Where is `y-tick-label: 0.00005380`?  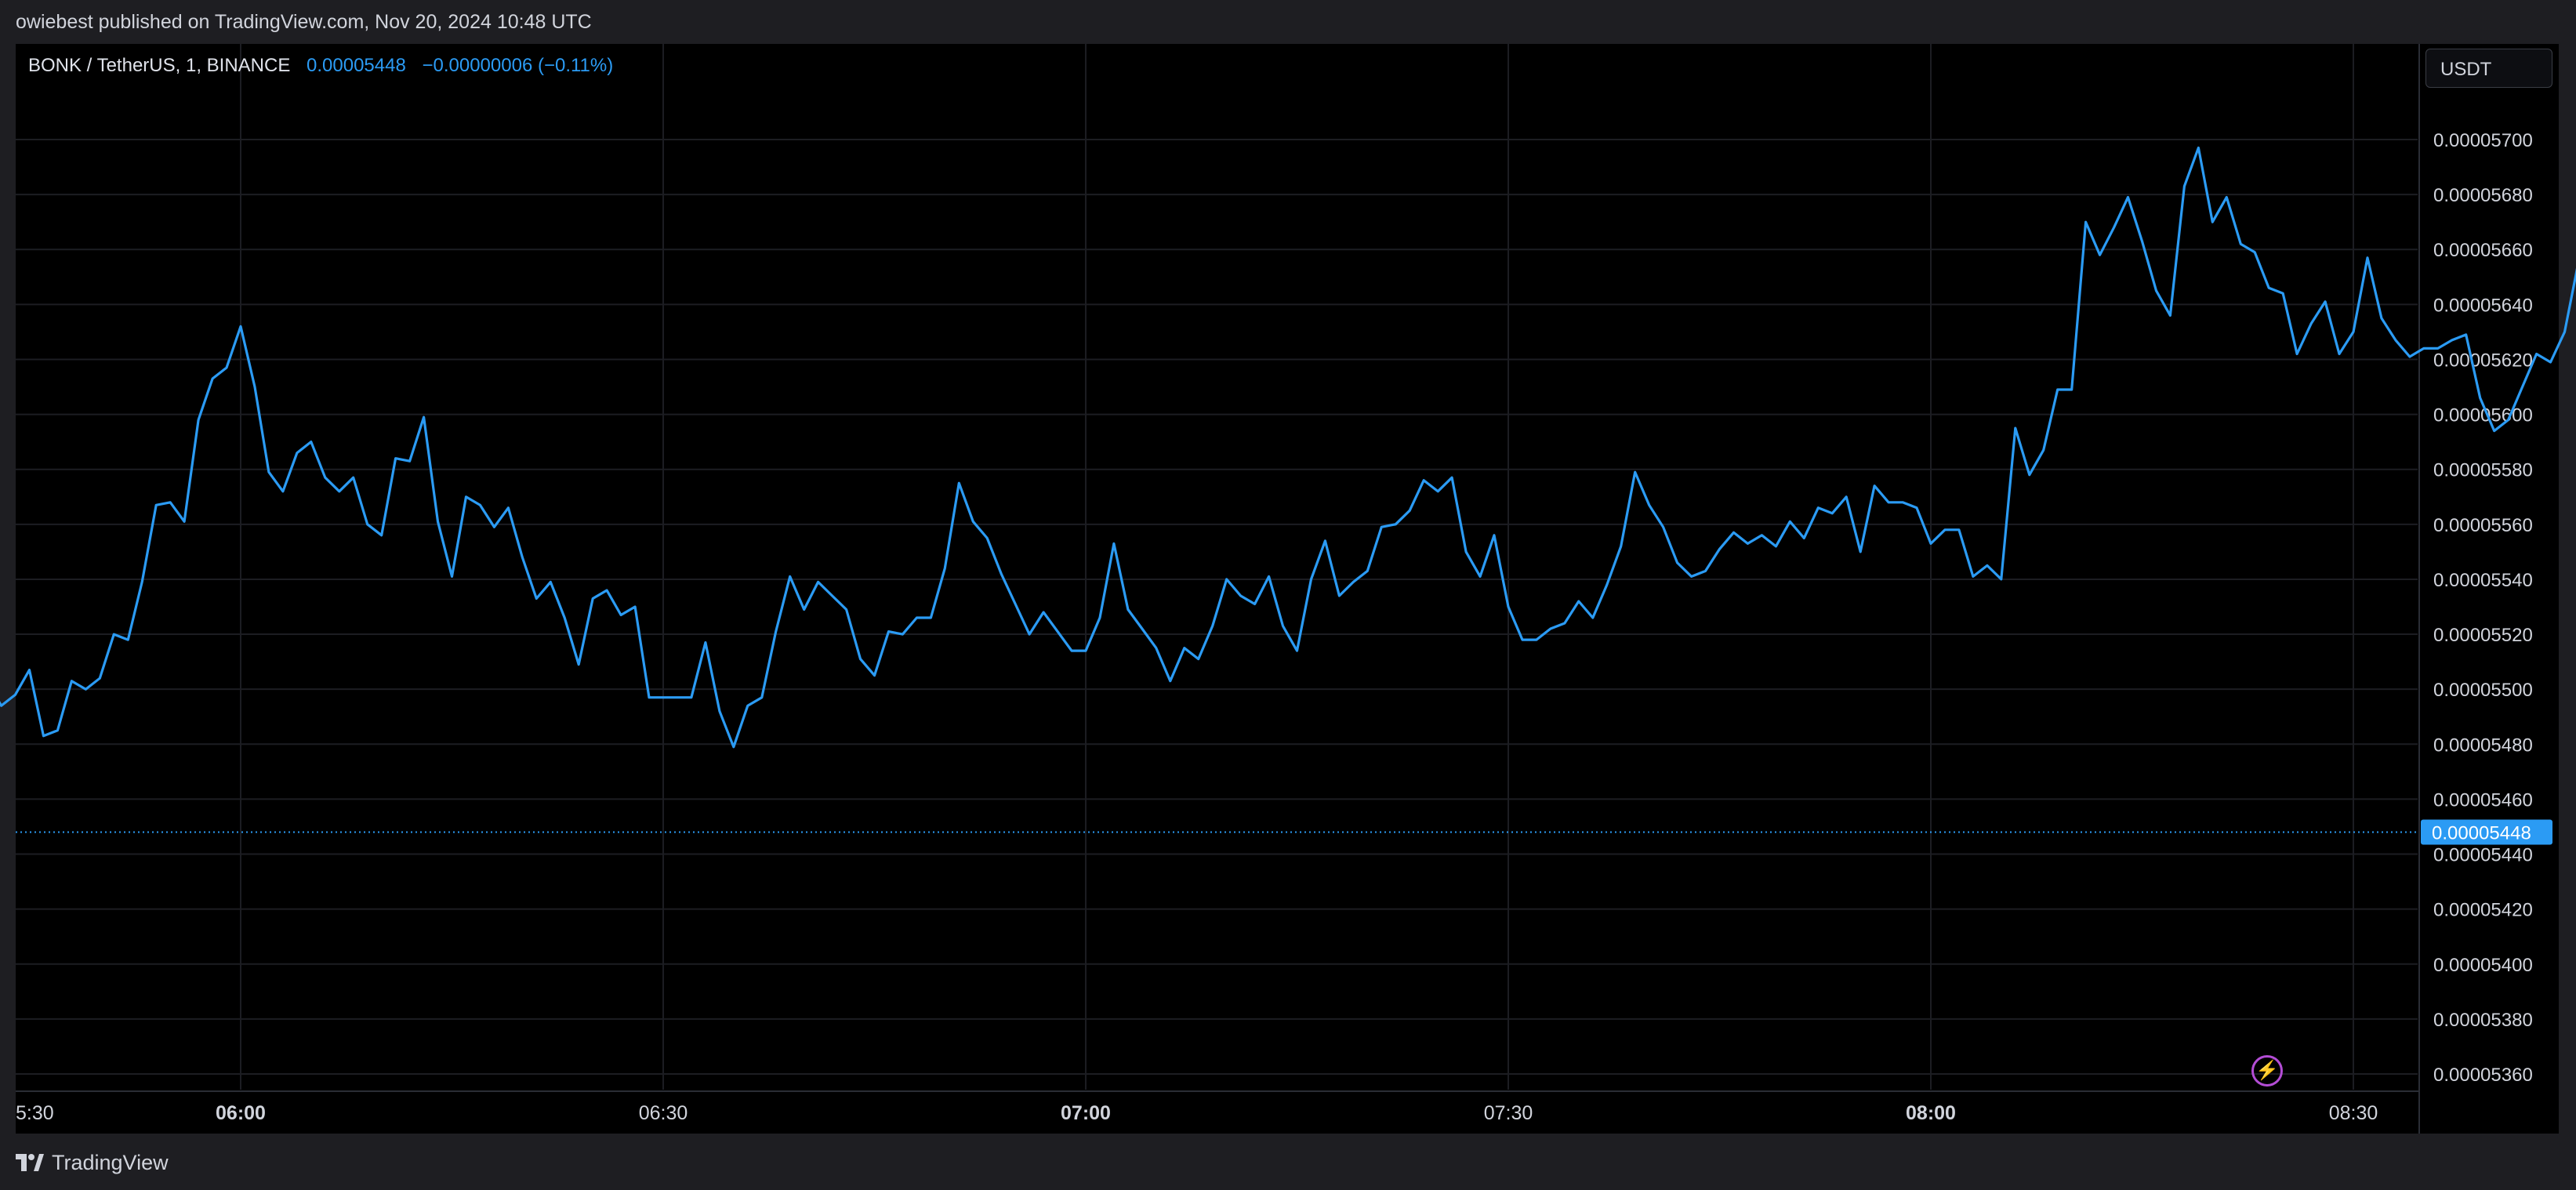
y-tick-label: 0.00005380 is located at coordinates (2483, 1020).